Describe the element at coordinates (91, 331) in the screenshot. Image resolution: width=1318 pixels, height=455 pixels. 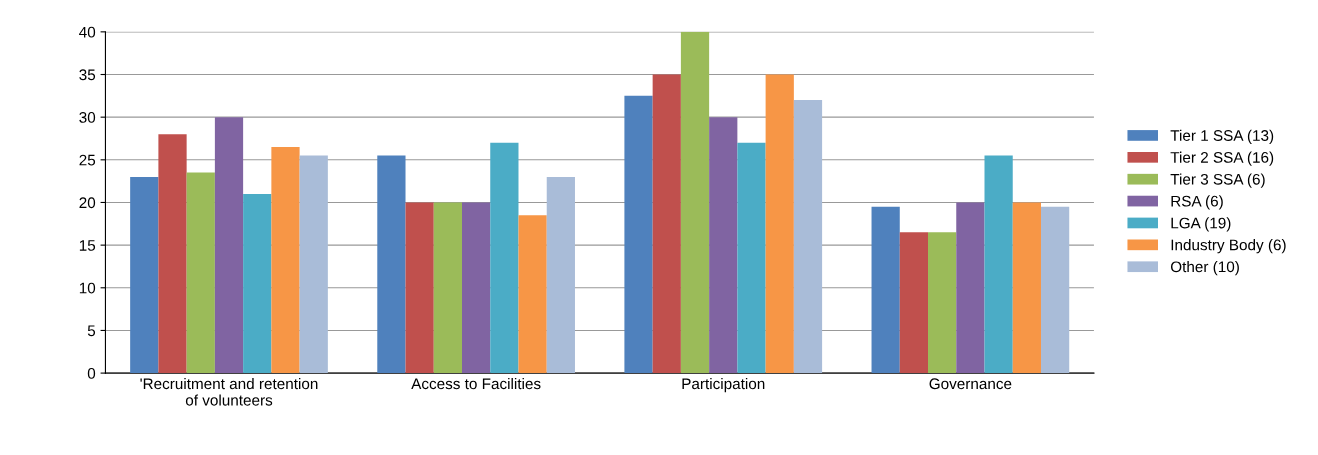
I see `y-tick-label: 5` at that location.